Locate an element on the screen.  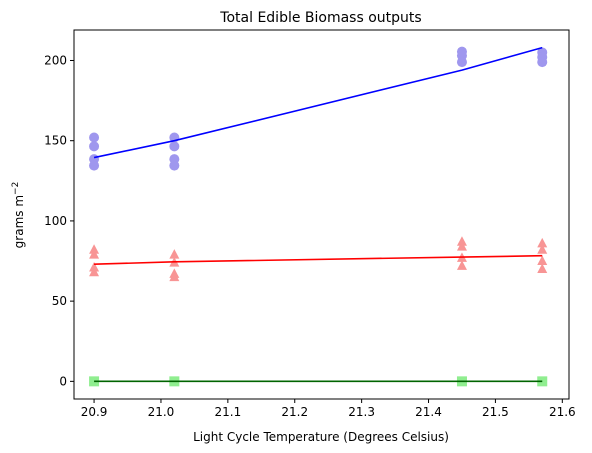
y-tick-label: 150 is located at coordinates (55, 141).